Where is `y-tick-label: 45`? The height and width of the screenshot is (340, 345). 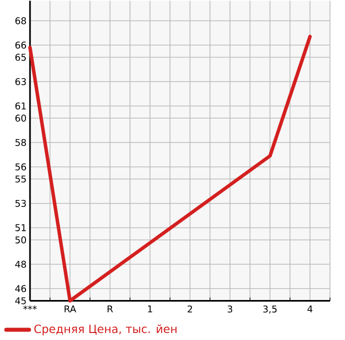
y-tick-label: 45 is located at coordinates (20, 300).